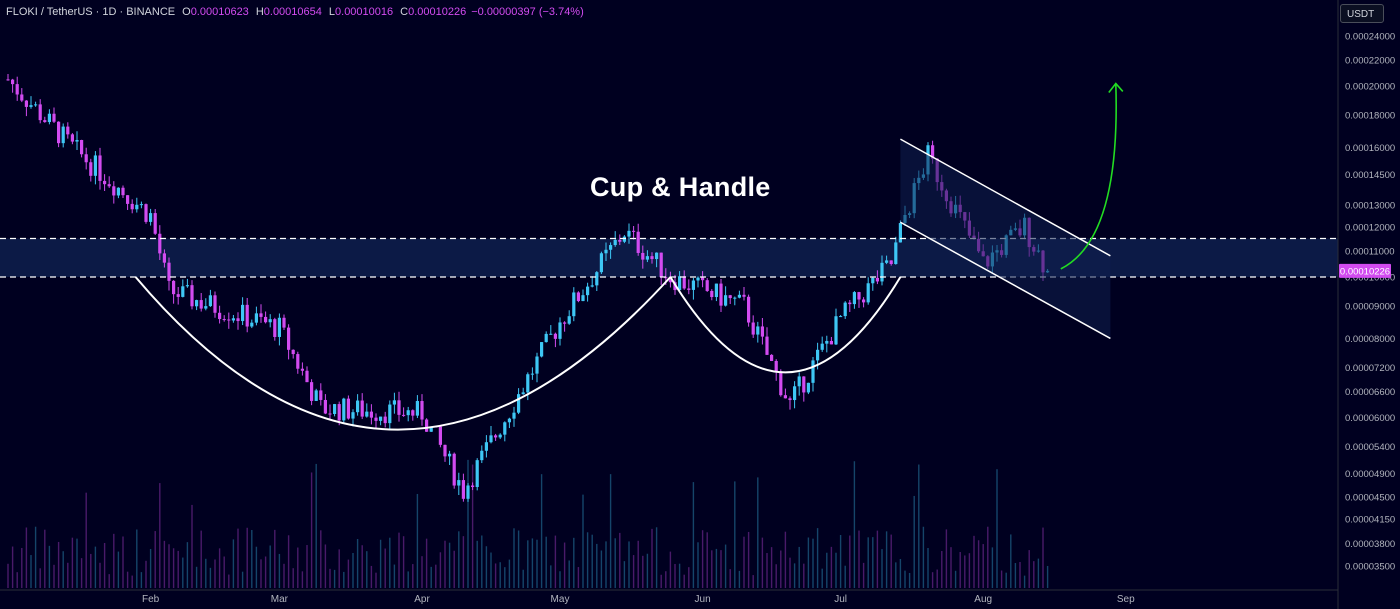 The height and width of the screenshot is (609, 1400). Describe the element at coordinates (1370, 520) in the screenshot. I see `price-tick-label: 0.00004150` at that location.